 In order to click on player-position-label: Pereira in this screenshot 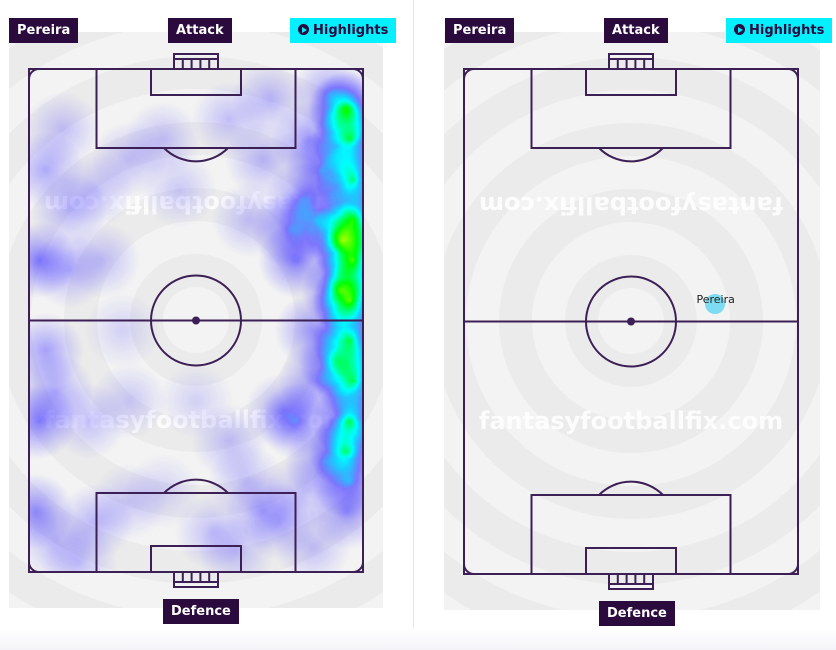, I will do `click(715, 299)`.